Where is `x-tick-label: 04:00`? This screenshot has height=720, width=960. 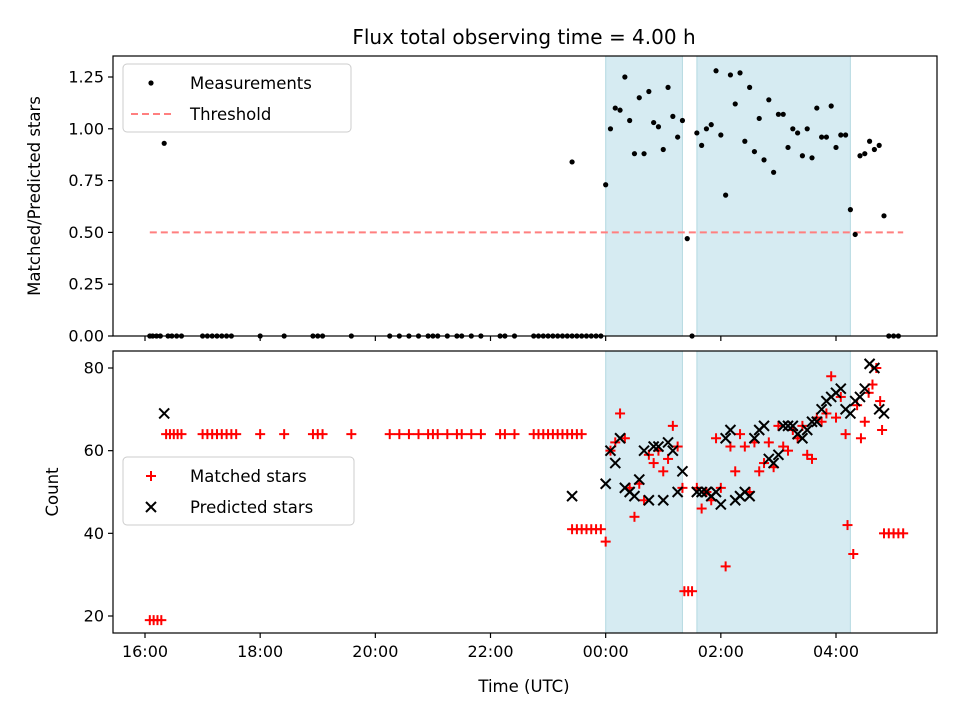
x-tick-label: 04:00 is located at coordinates (836, 651).